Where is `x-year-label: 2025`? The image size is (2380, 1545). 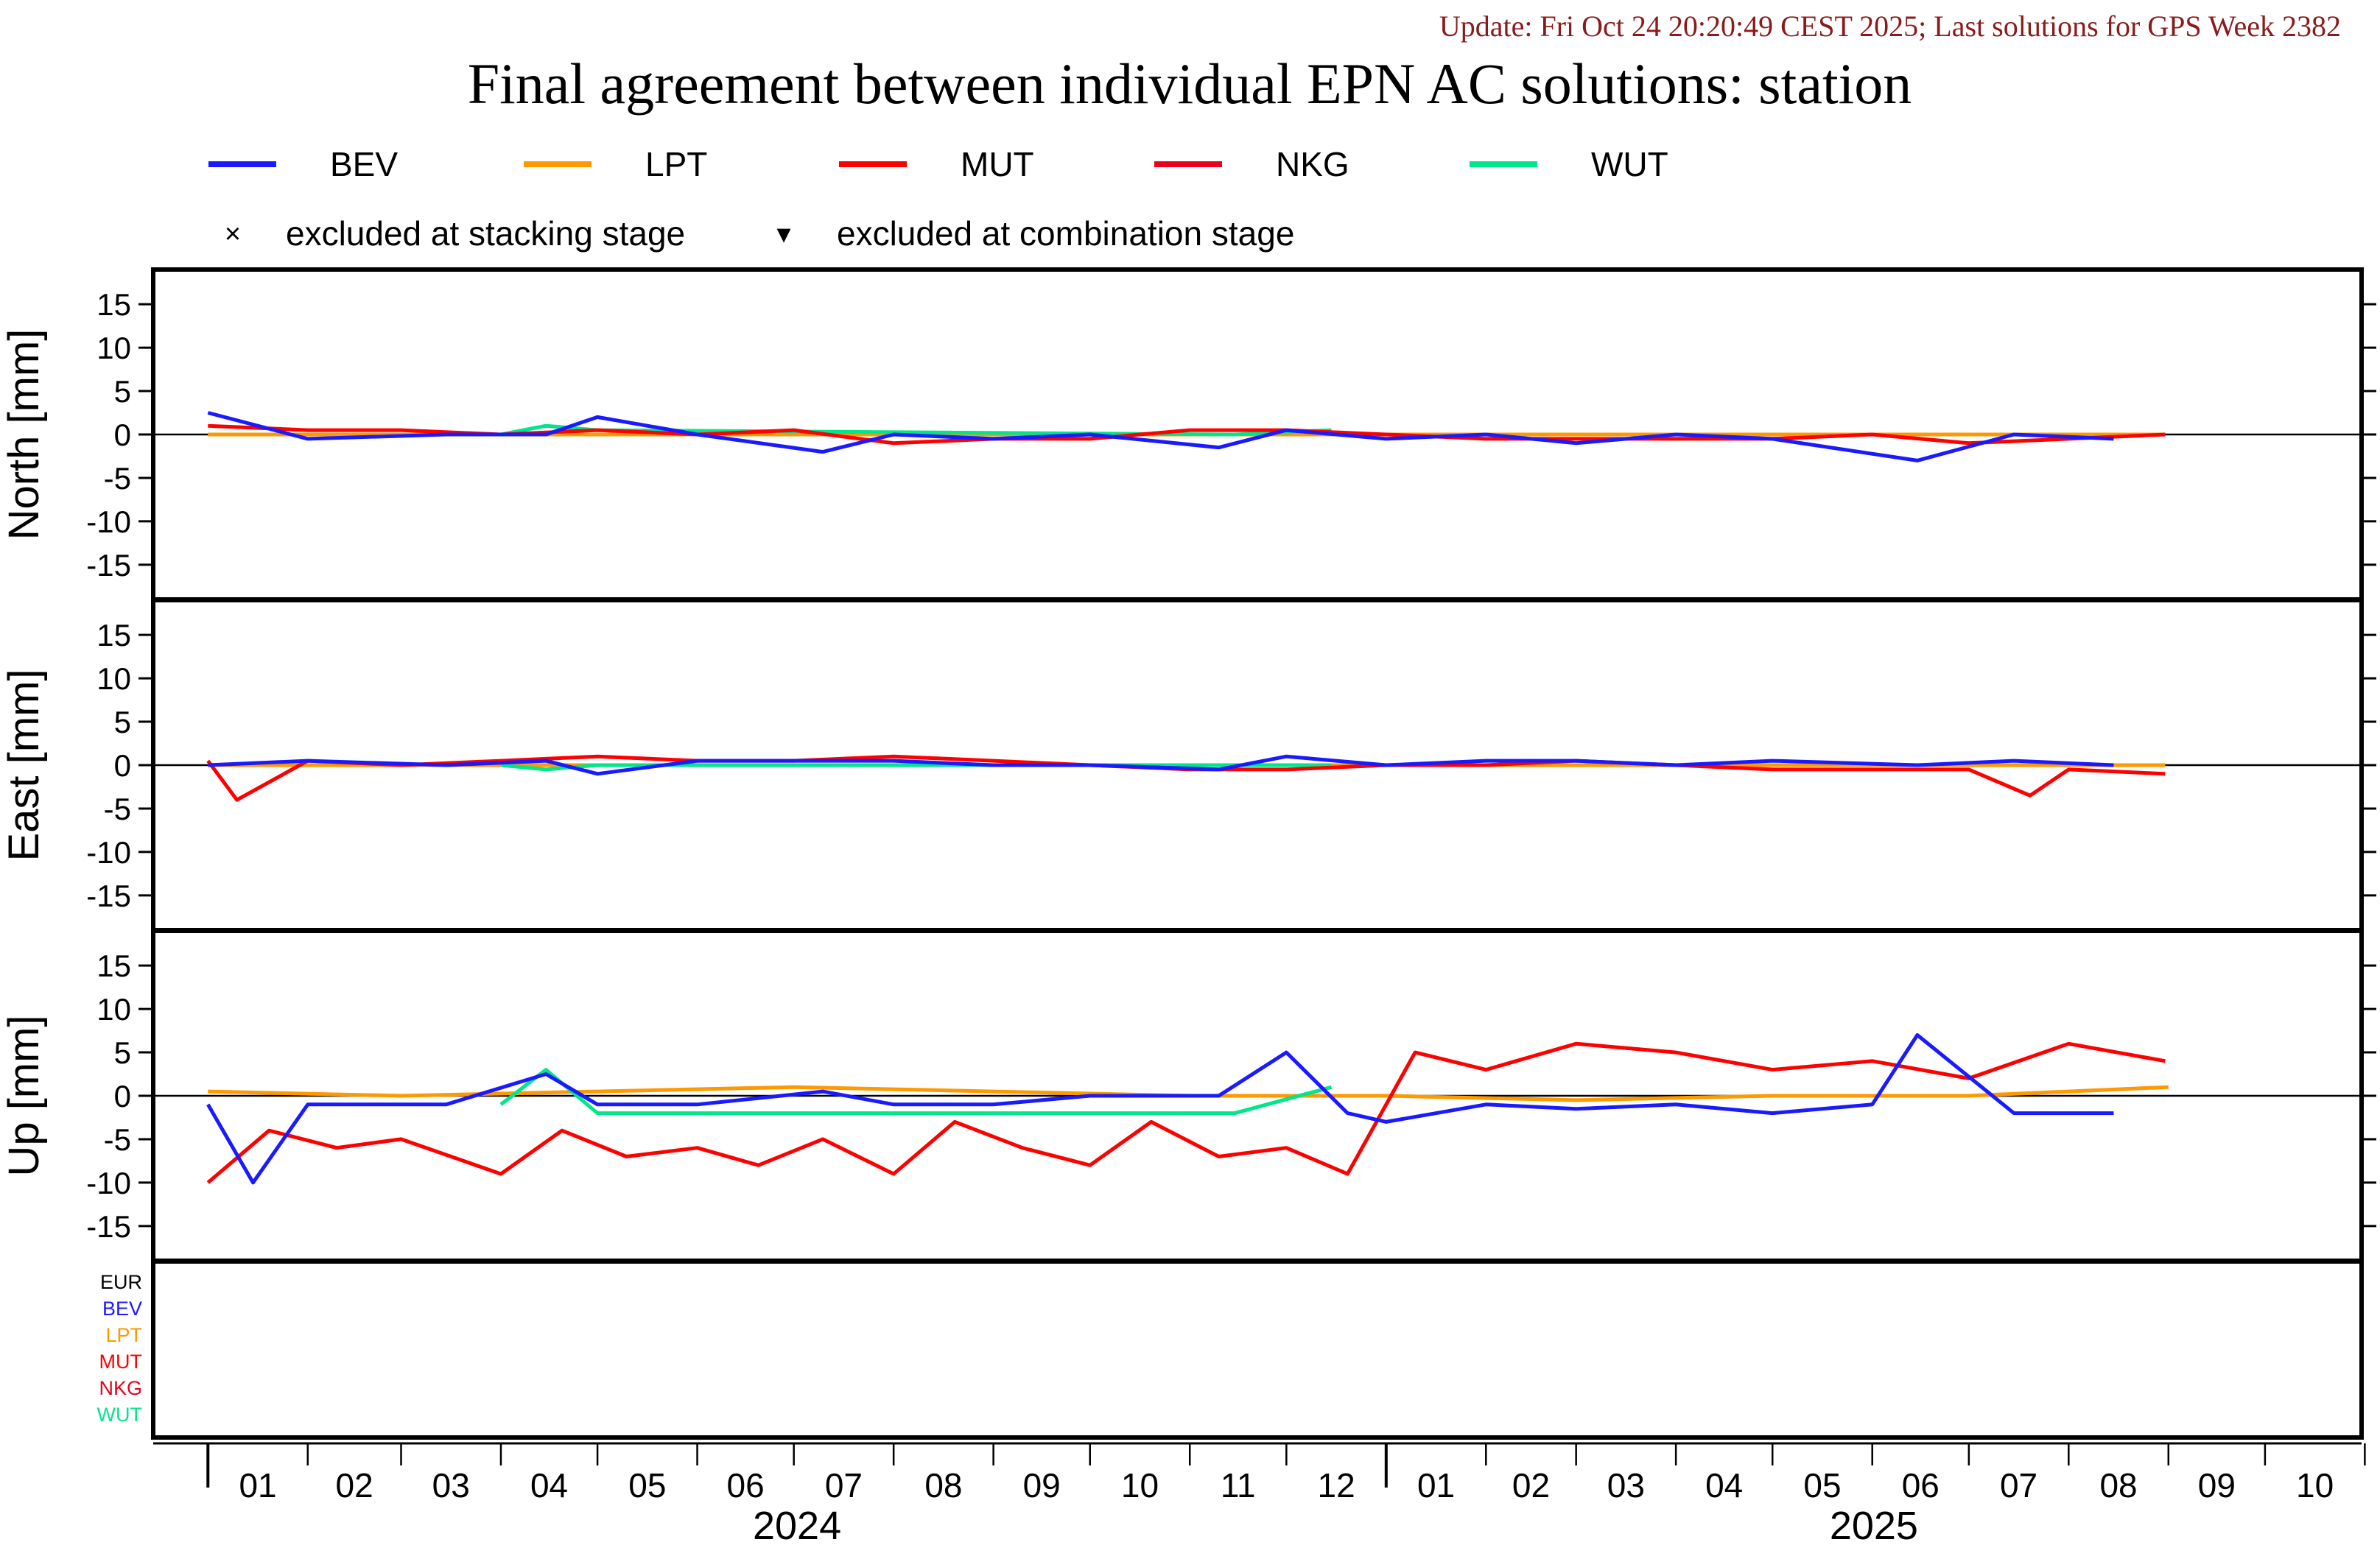 x-year-label: 2025 is located at coordinates (1874, 1525).